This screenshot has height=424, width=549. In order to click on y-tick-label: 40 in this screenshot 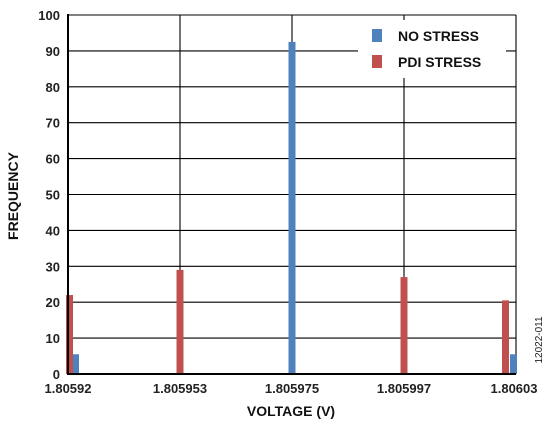, I will do `click(53, 230)`.